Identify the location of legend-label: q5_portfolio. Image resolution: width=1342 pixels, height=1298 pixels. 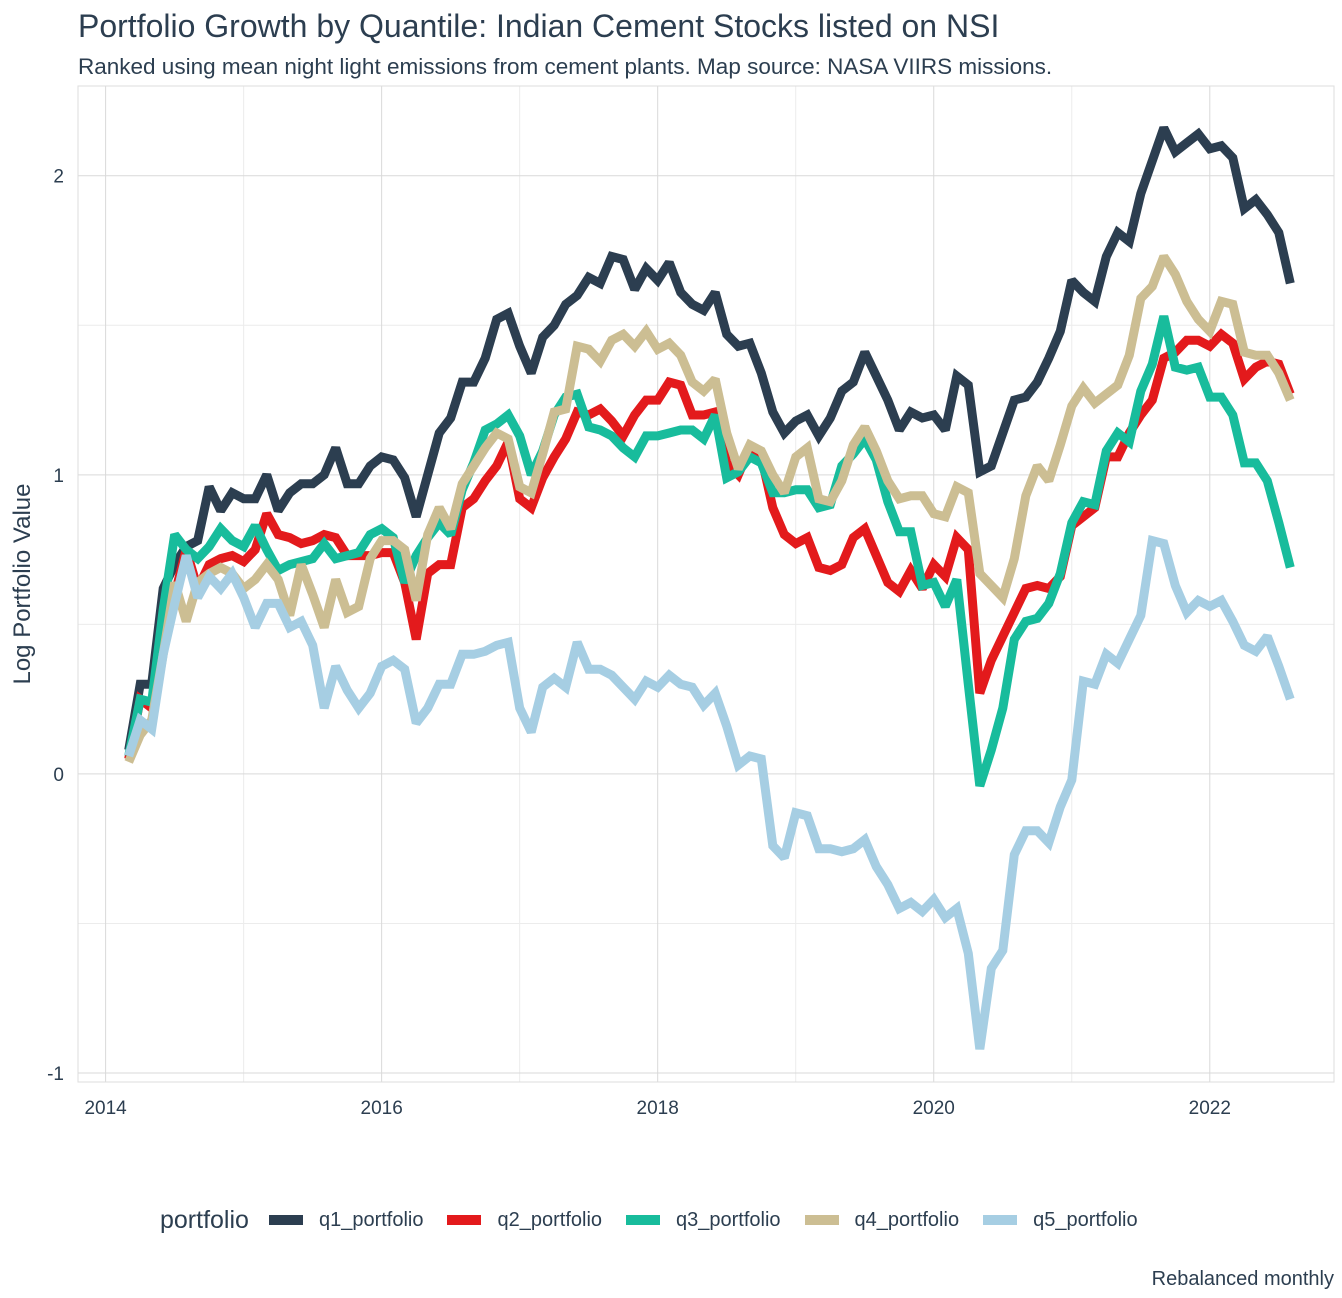
(1085, 1219).